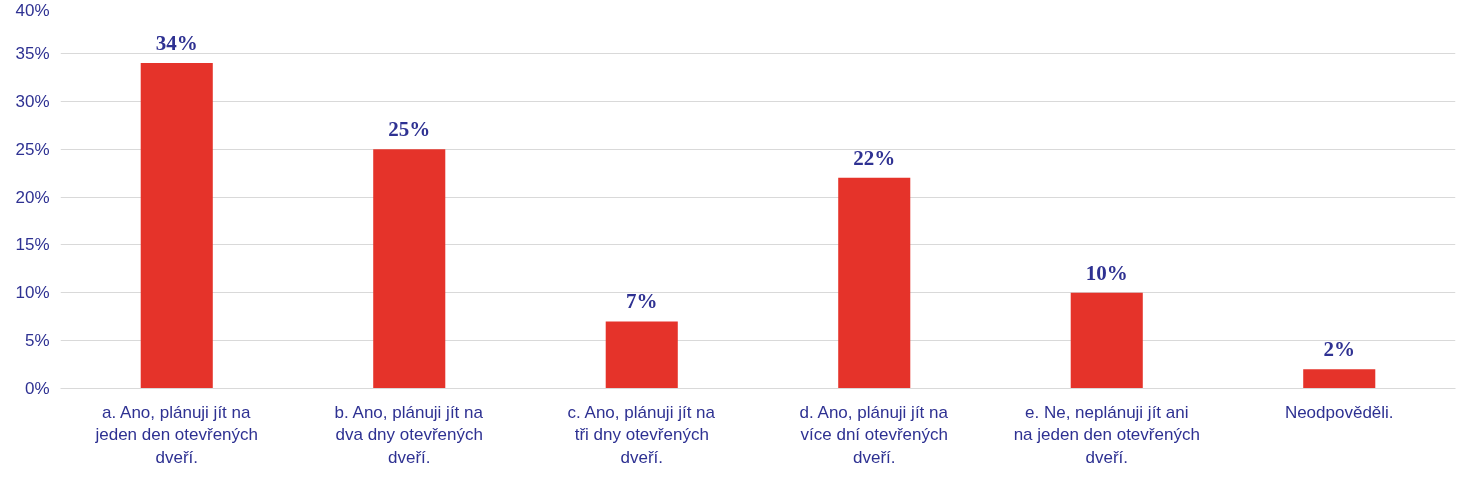 This screenshot has height=477, width=1469. I want to click on x-tick-label: d. Ano, plánuji jít na více dní otevřených dveří., so click(874, 435).